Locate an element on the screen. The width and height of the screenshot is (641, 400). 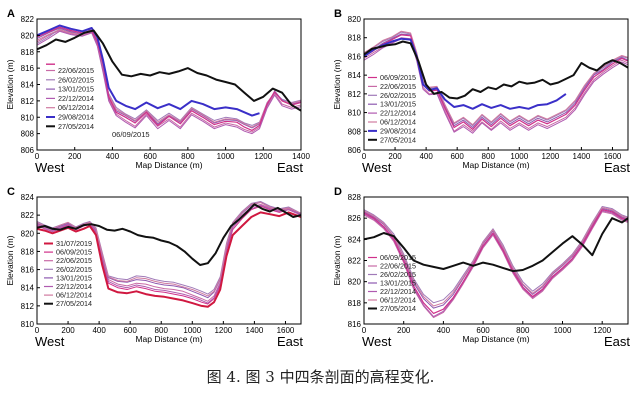
figure-caption: 图 4. 图 3 中四条剖面的高程变化. is located at coordinates (320, 377).